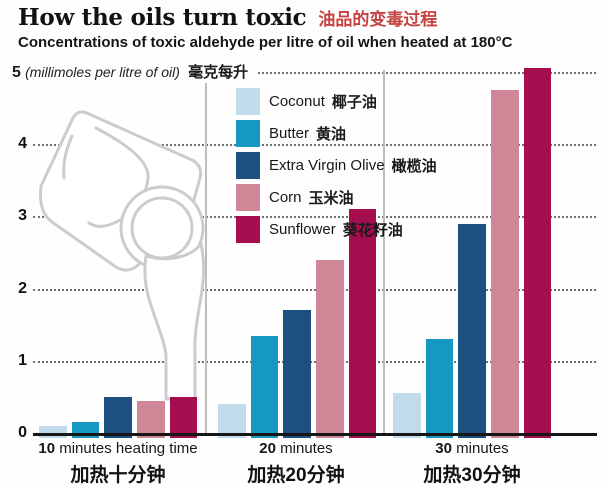  What do you see at coordinates (471, 463) in the screenshot?
I see `x-label-group-3: 30 minutes 加热30分钟` at bounding box center [471, 463].